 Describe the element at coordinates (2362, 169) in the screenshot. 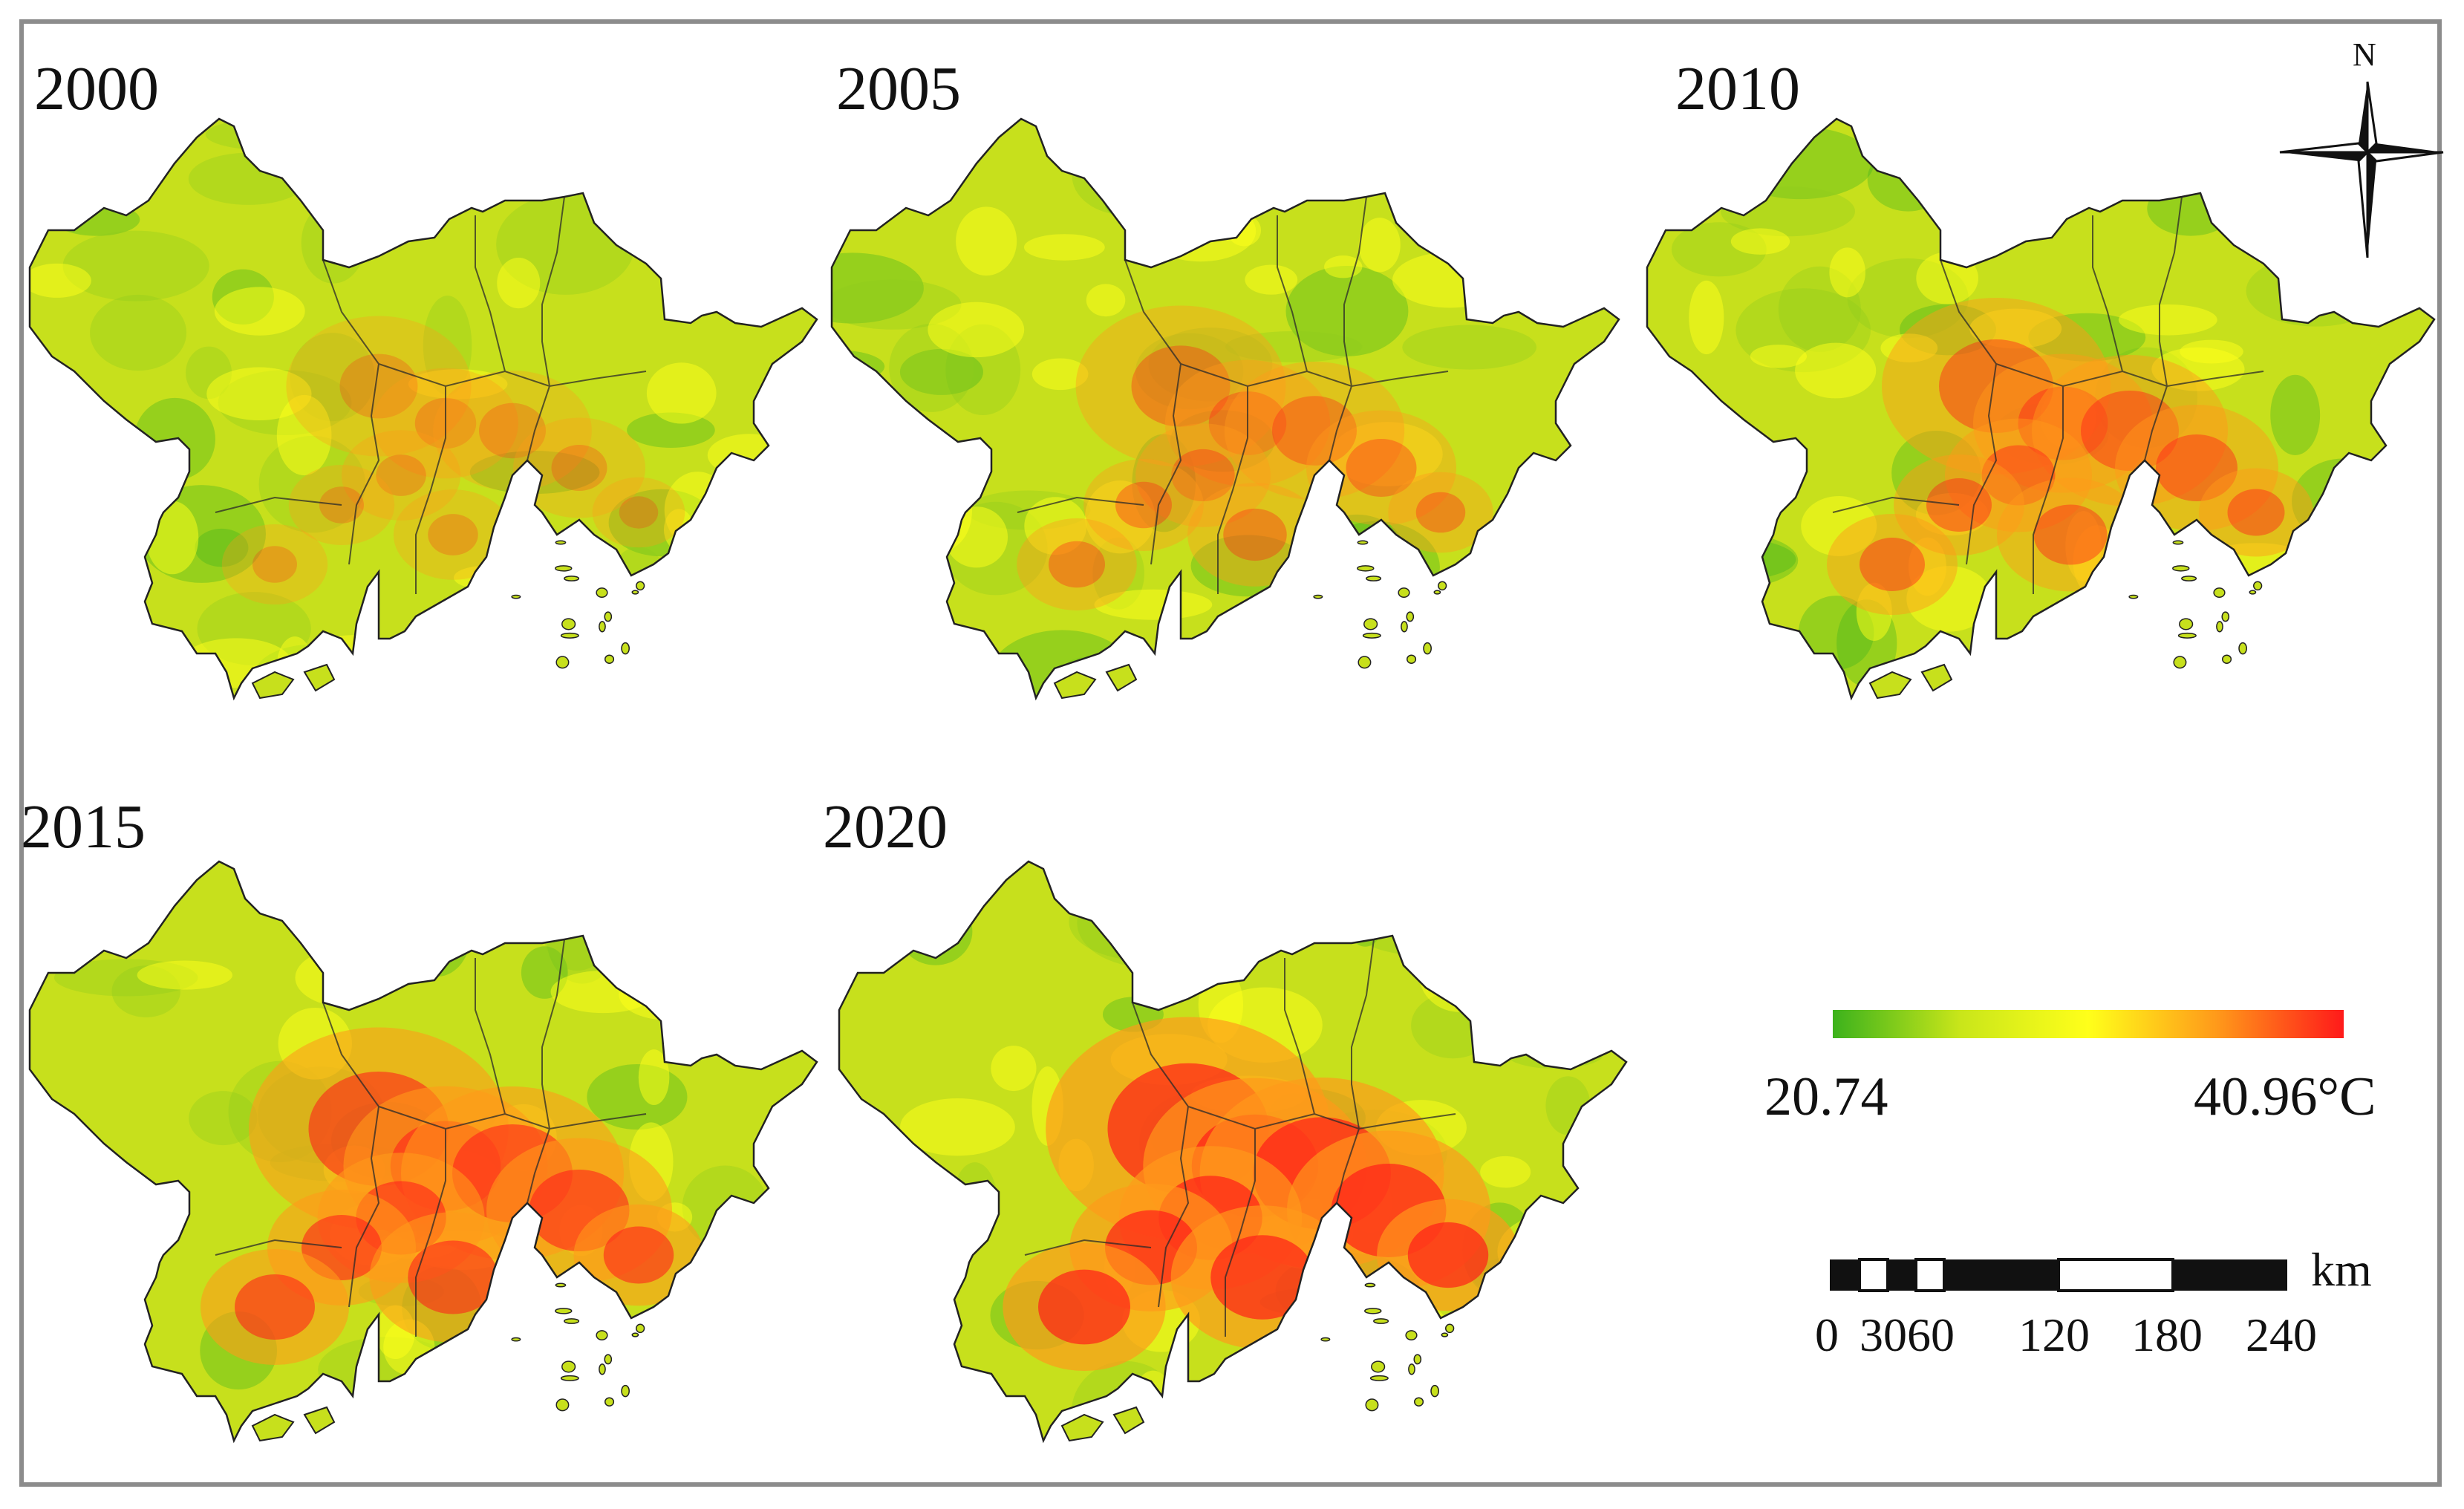

I see `north-arrow-icon` at that location.